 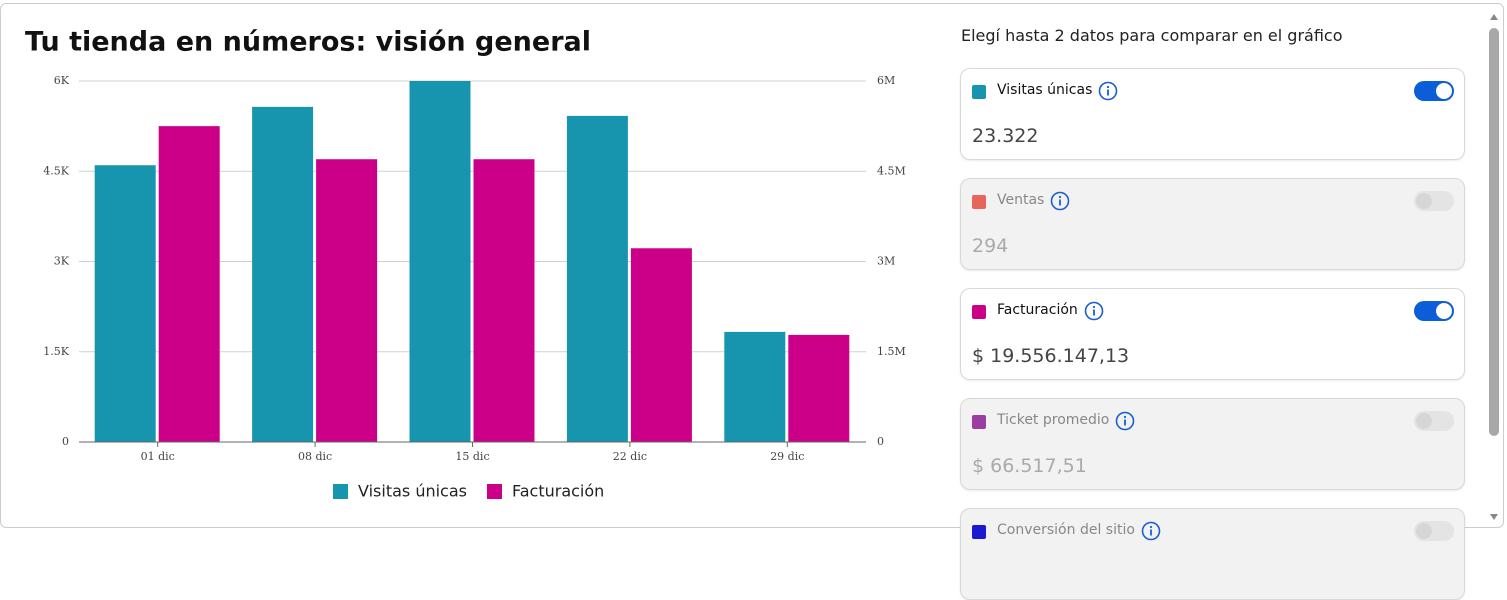 I want to click on y-tick-label: 0, so click(x=65, y=441).